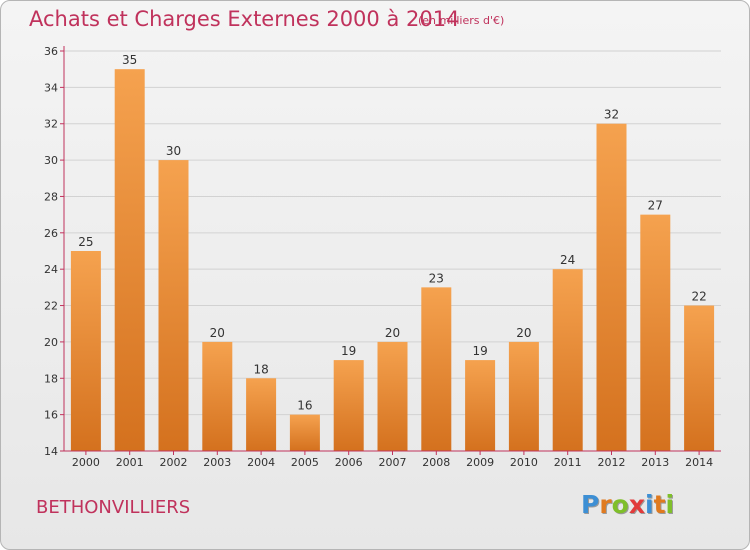  What do you see at coordinates (524, 462) in the screenshot?
I see `x-tick-label: 2010` at bounding box center [524, 462].